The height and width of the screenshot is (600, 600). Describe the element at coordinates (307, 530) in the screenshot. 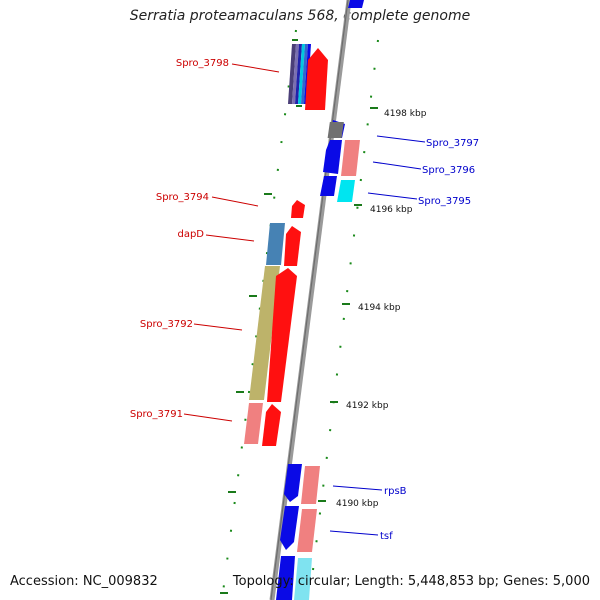

I see `gene-tsf-pink` at that location.